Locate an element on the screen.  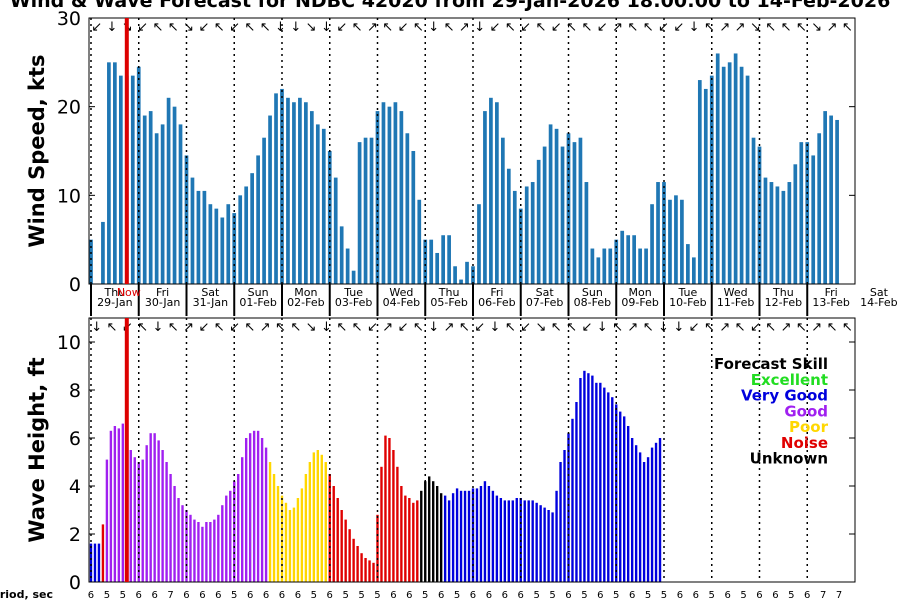
day-name-label: Thu is located at coordinates (783, 292).